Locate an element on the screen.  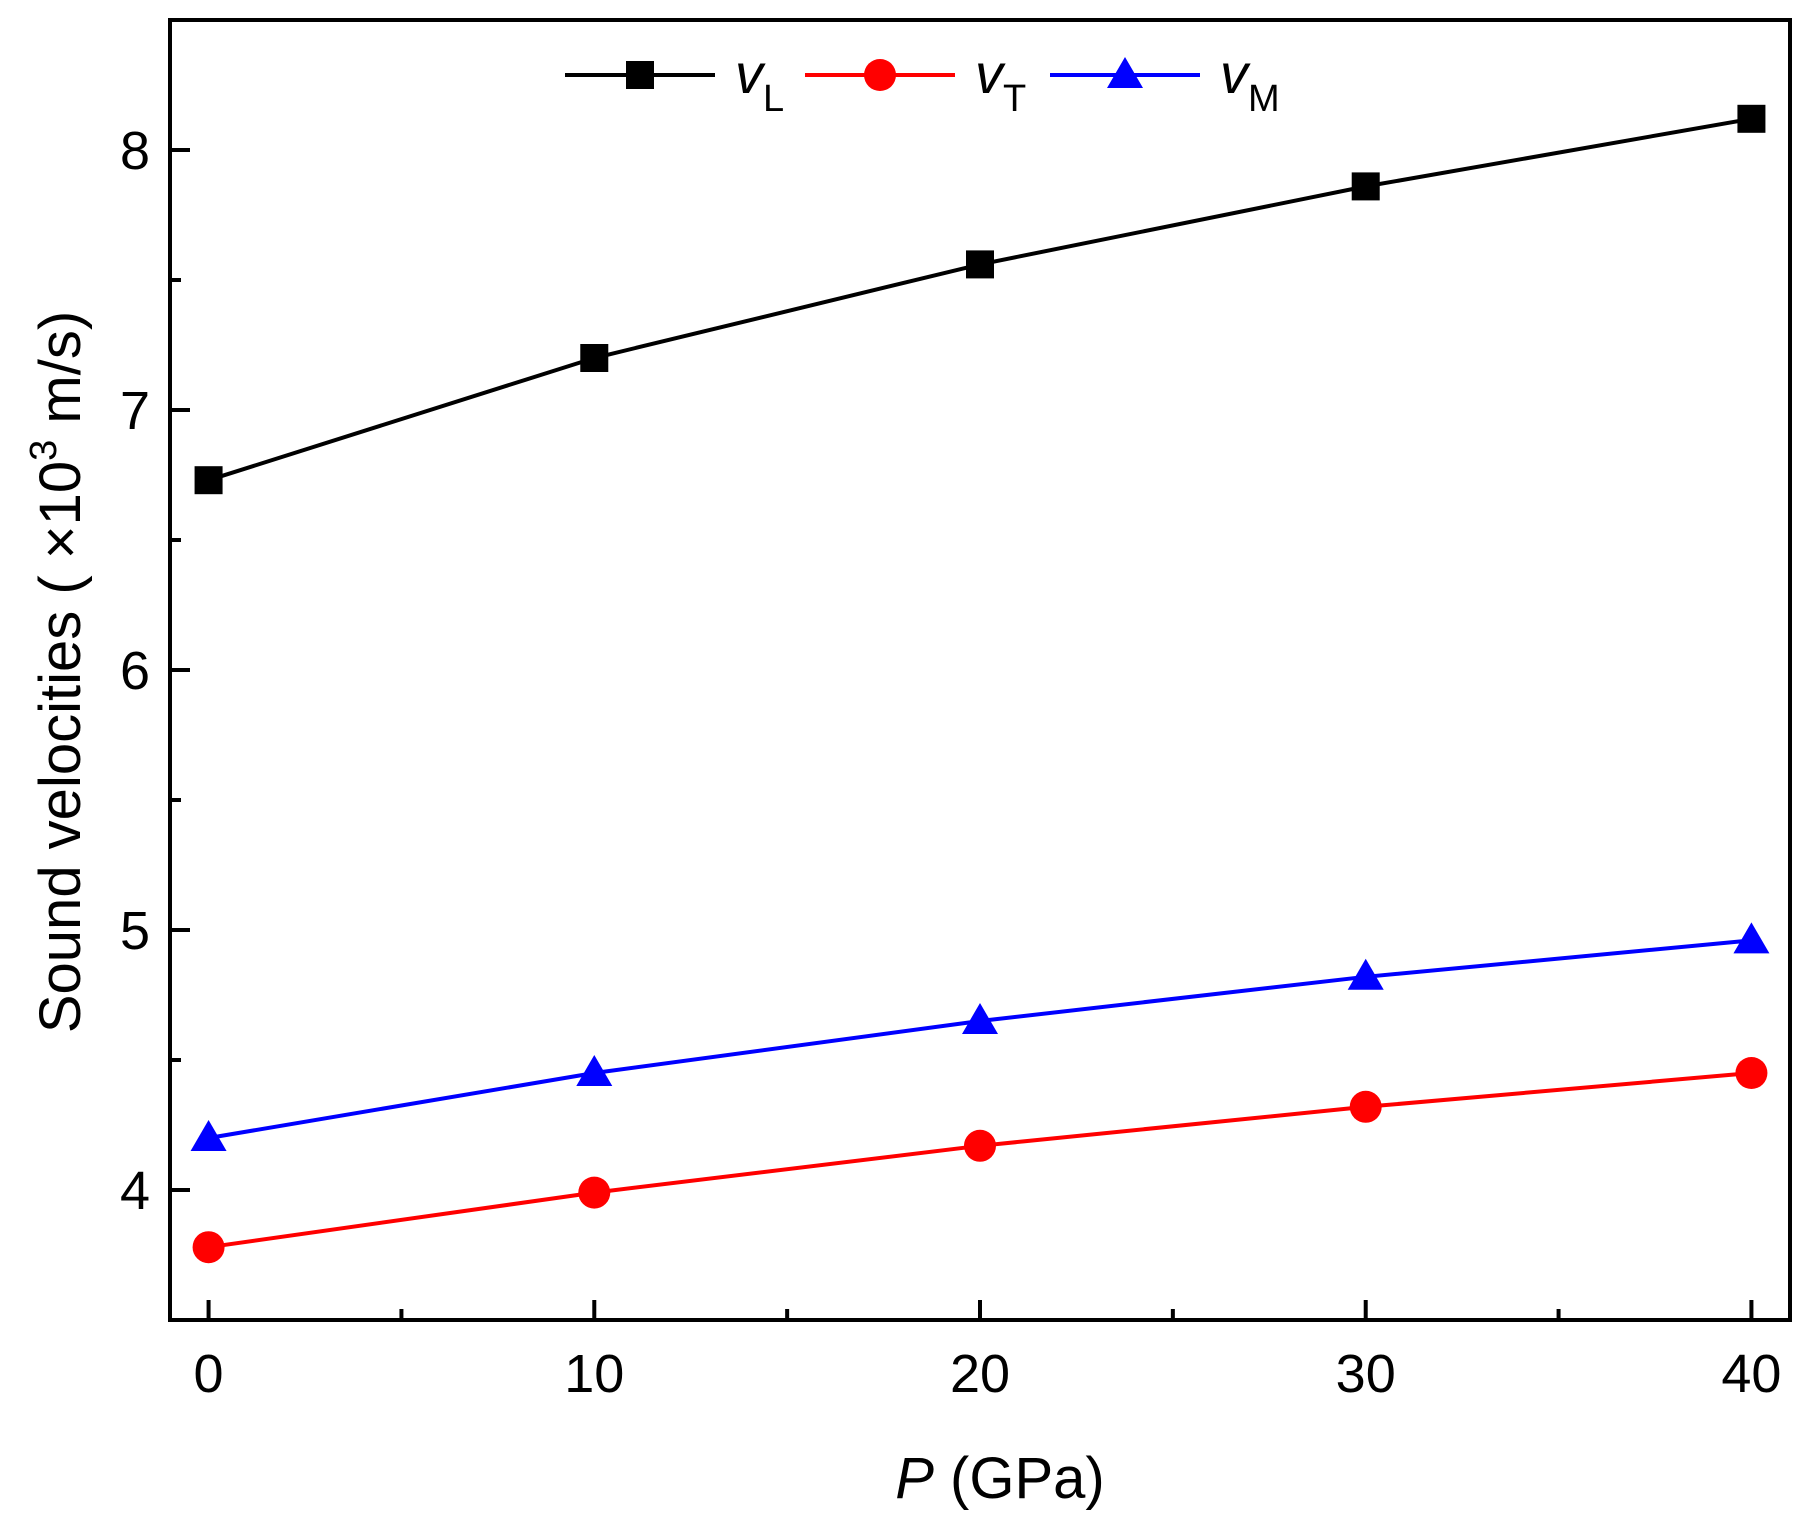
x-axis-title: P (GPa) is located at coordinates (1000, 1478).